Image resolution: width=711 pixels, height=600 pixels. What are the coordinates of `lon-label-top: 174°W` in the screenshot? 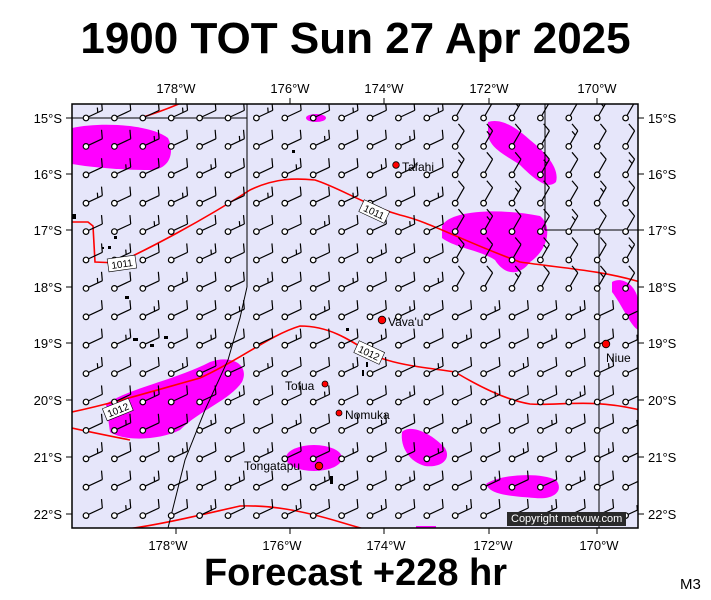 It's located at (384, 88).